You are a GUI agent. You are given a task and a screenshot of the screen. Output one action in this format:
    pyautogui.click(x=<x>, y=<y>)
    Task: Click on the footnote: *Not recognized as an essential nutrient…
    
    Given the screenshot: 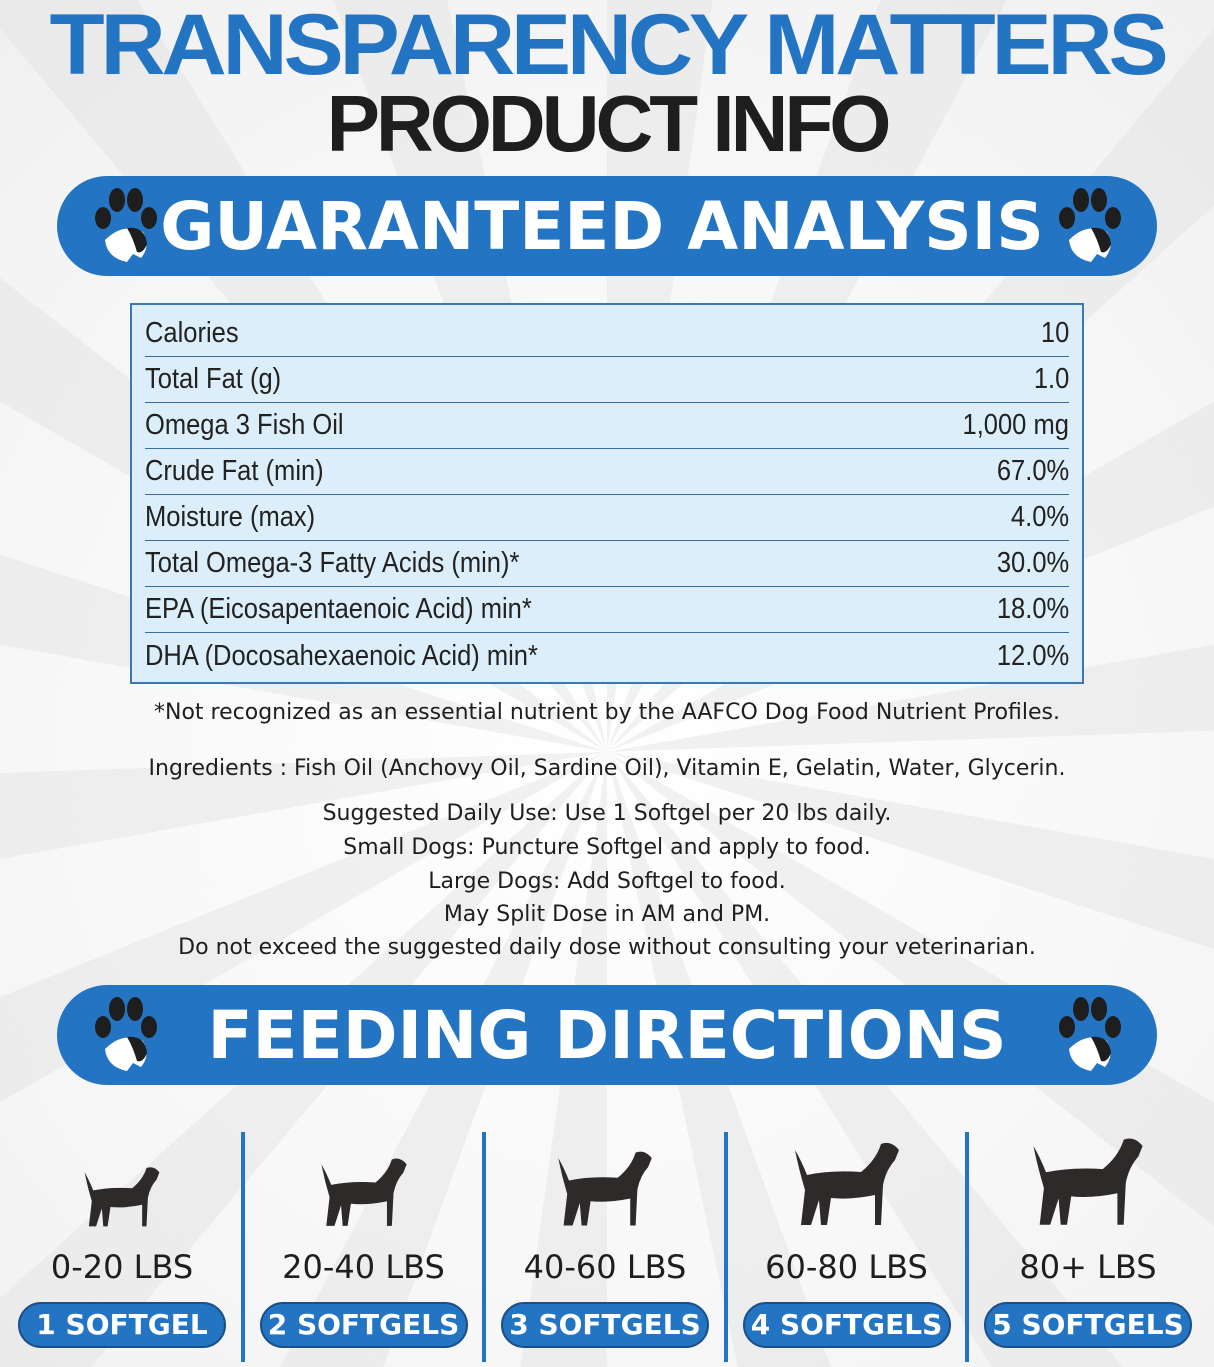 What is the action you would take?
    pyautogui.click(x=607, y=712)
    